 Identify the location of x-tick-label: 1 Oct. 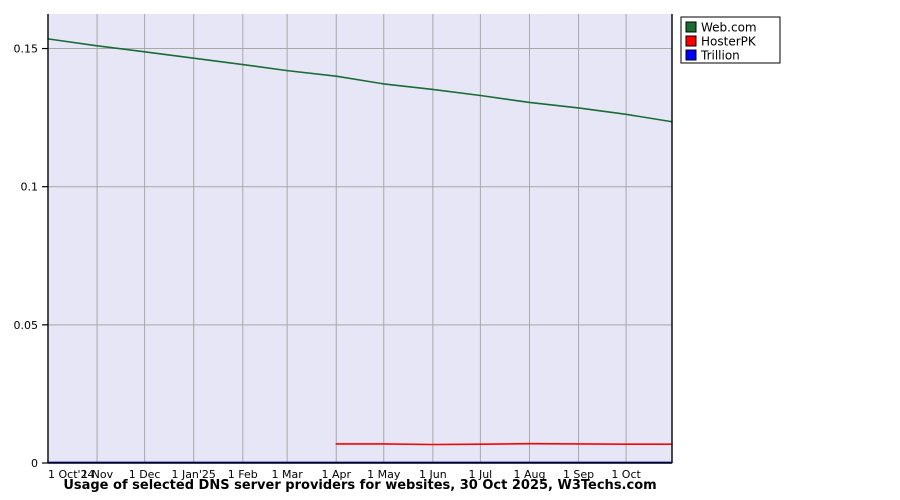
(626, 474).